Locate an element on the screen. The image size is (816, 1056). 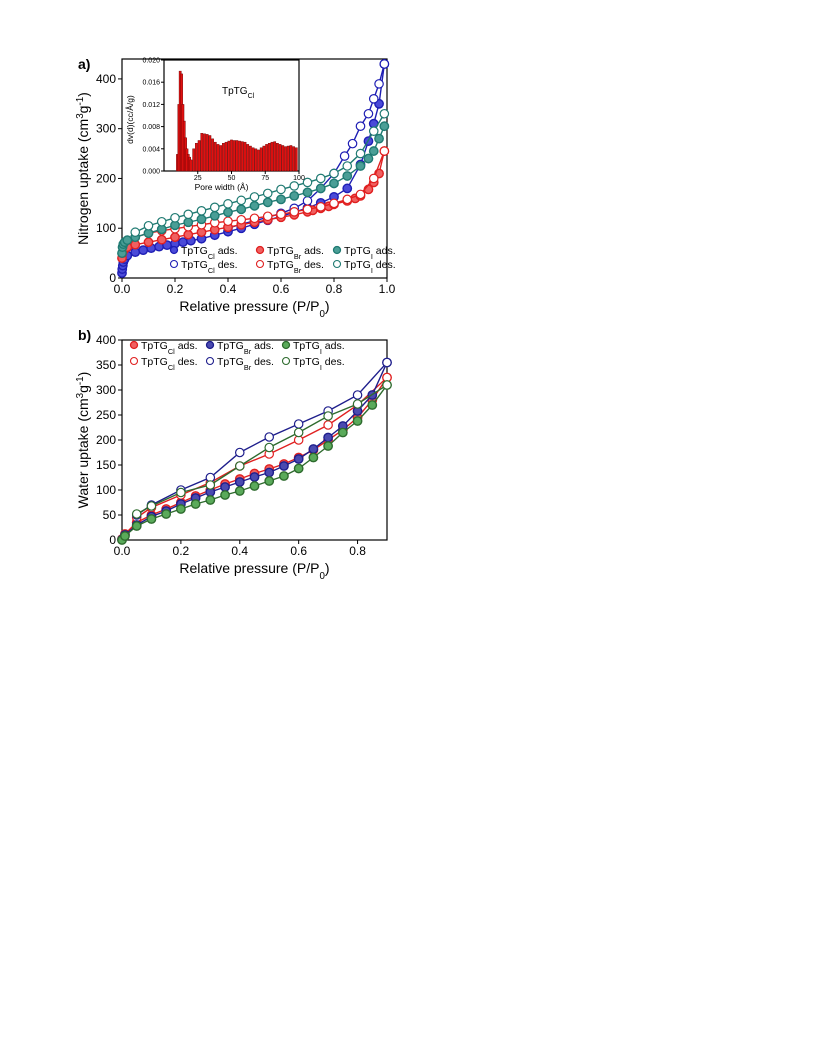
y-tick-label: 400 is located at coordinates (106, 340).